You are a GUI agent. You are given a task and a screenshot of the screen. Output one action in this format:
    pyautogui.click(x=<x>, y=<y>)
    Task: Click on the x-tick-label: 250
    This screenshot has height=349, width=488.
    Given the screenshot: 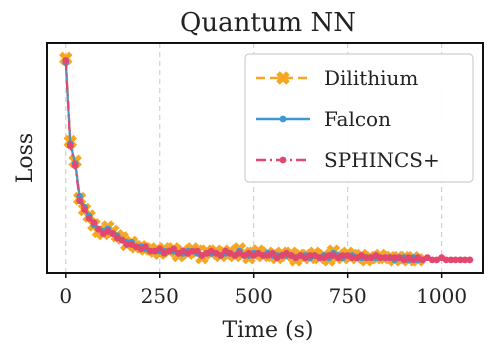 What is the action you would take?
    pyautogui.click(x=160, y=296)
    